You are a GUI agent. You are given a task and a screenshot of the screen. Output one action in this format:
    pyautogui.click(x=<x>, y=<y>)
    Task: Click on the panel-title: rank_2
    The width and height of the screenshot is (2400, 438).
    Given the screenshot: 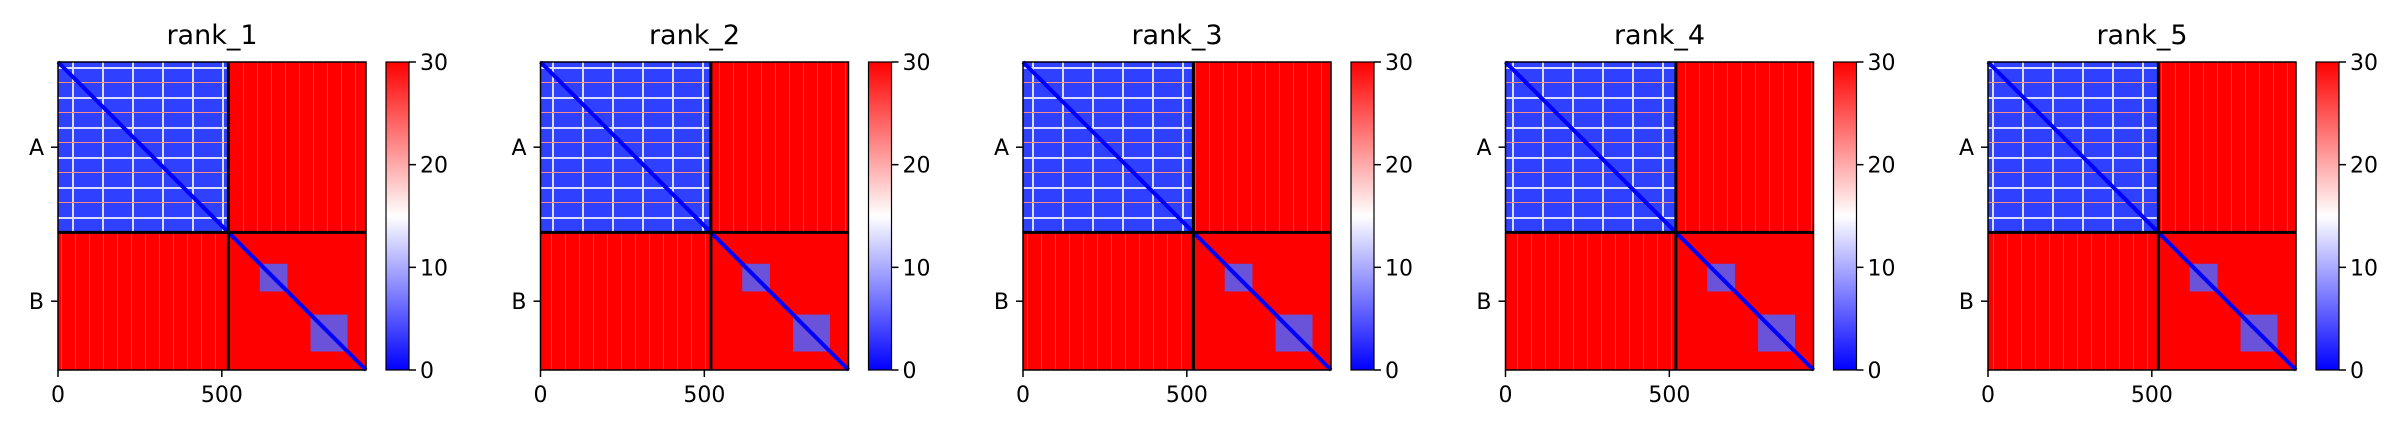 What is the action you would take?
    pyautogui.click(x=694, y=35)
    